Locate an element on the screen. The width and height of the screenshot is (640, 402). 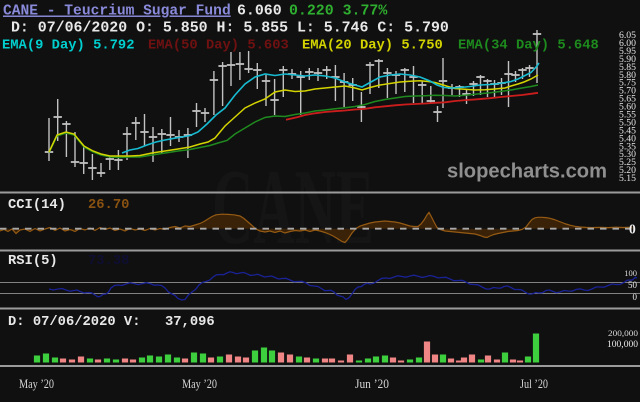
svg-text: 37,096 is located at coordinates (190, 322).